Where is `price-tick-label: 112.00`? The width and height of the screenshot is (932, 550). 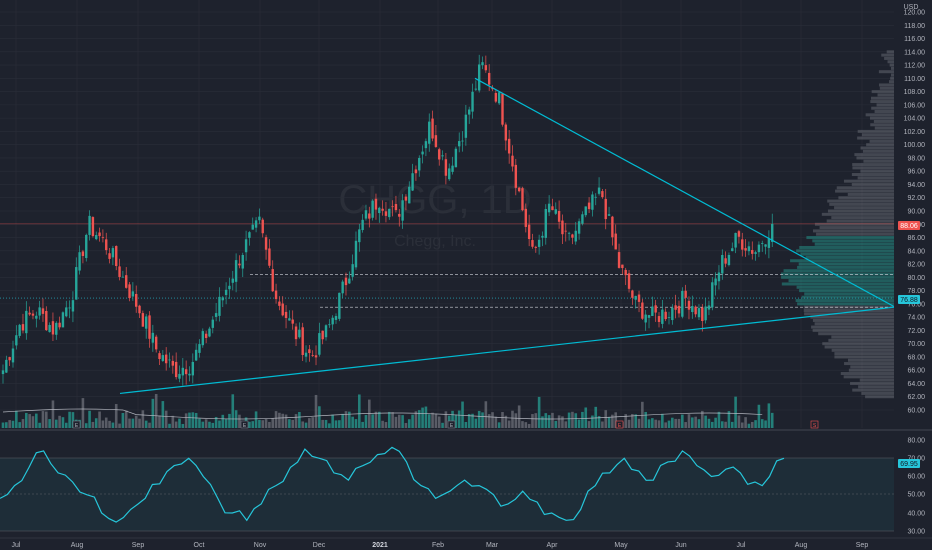
price-tick-label: 112.00 is located at coordinates (914, 66).